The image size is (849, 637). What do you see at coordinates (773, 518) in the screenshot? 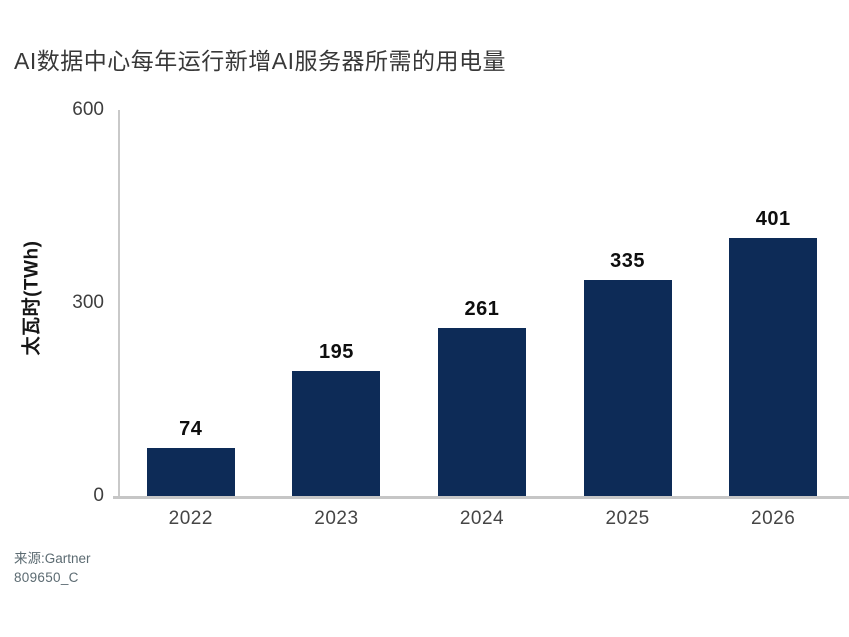
I see `x-tick-label: 2026` at bounding box center [773, 518].